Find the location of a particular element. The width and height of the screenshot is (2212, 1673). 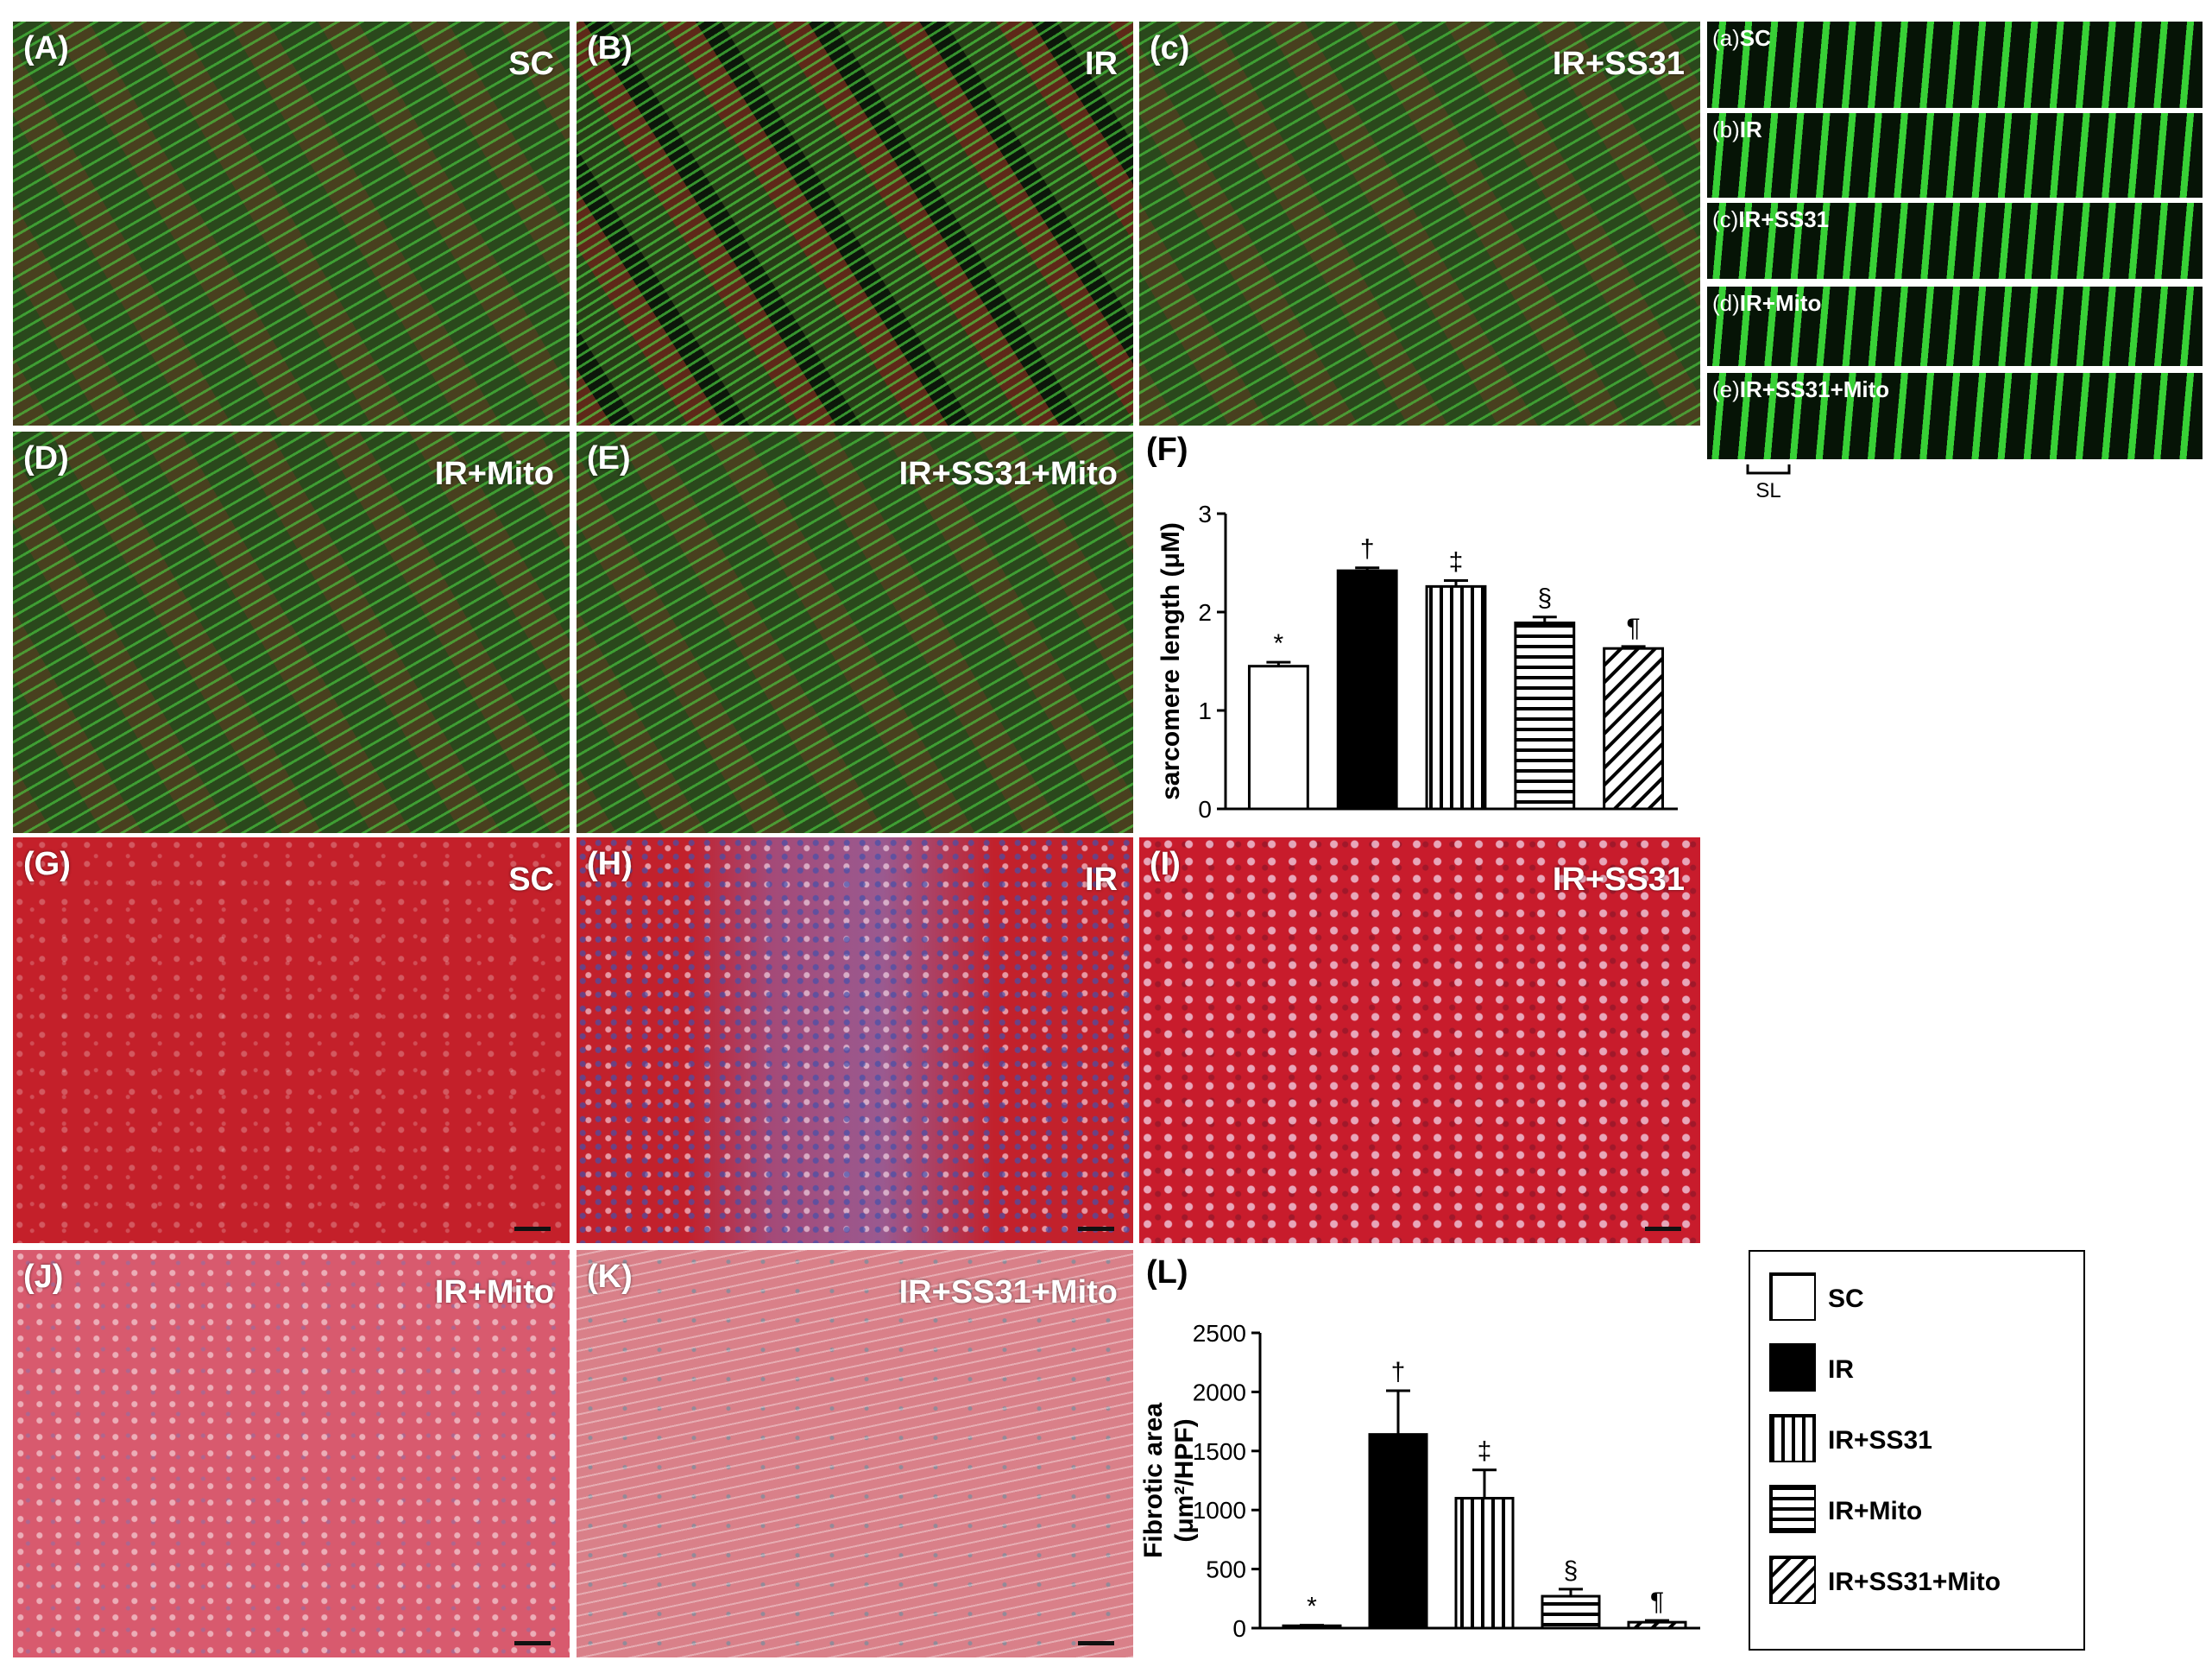

legend-swatch-solid is located at coordinates (1792, 1367).